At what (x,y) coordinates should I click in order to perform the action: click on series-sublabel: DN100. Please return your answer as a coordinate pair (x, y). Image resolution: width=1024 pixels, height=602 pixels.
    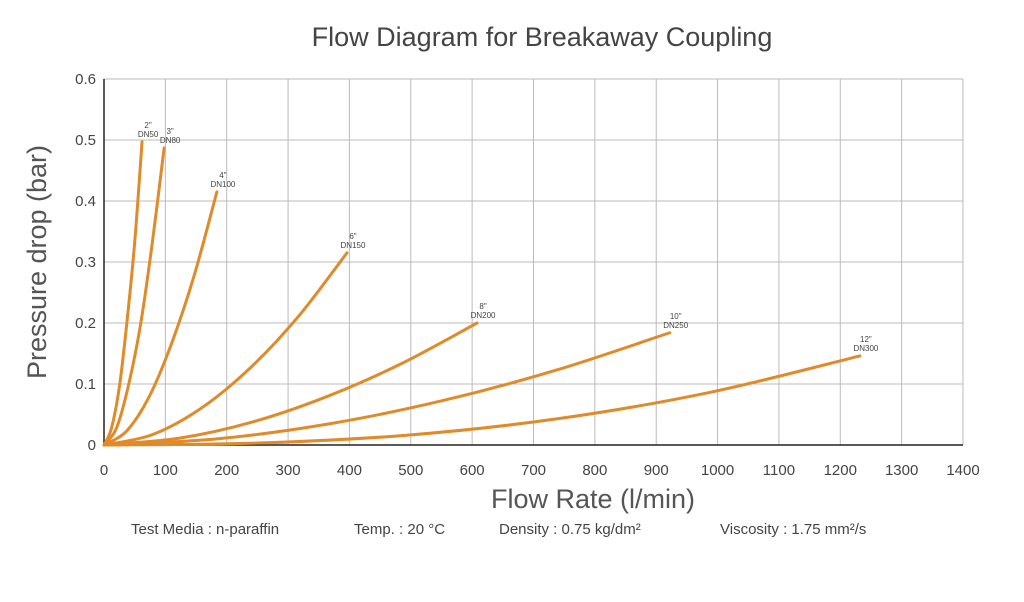
    Looking at the image, I should click on (222, 184).